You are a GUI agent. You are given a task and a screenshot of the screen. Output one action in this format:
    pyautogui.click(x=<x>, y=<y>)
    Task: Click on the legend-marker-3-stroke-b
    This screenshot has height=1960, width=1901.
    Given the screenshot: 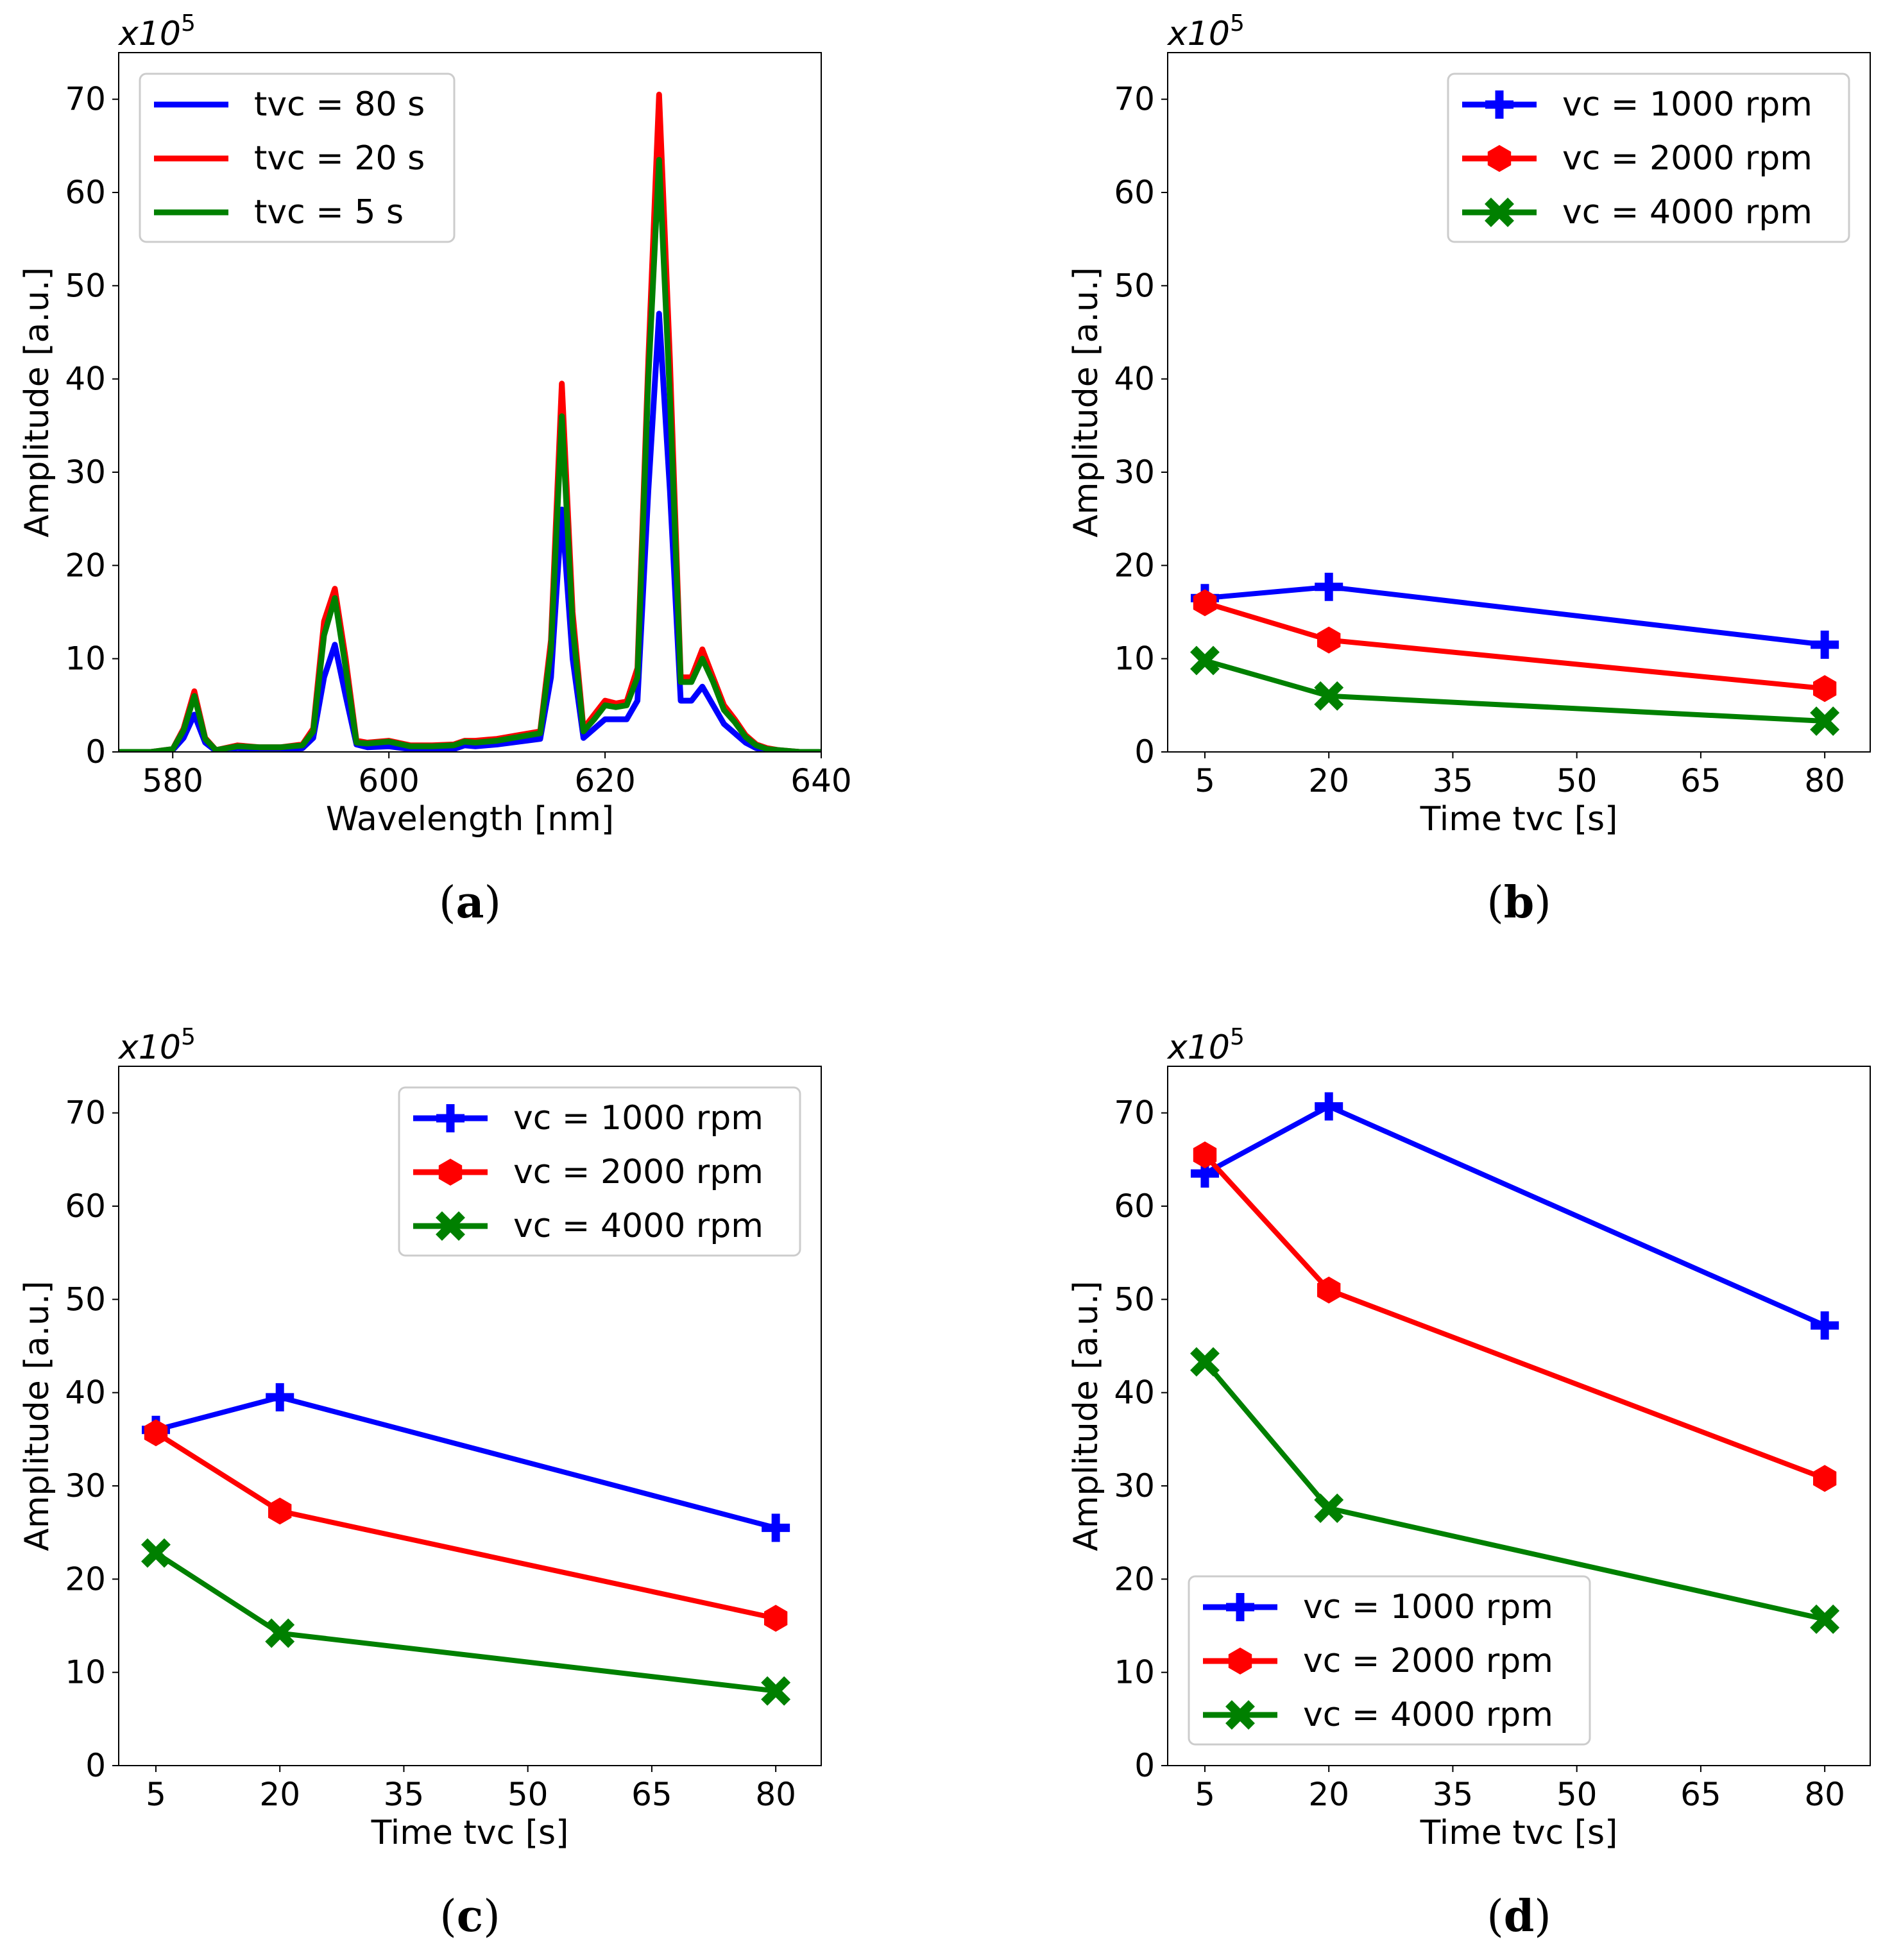 What is the action you would take?
    pyautogui.click(x=1240, y=1715)
    